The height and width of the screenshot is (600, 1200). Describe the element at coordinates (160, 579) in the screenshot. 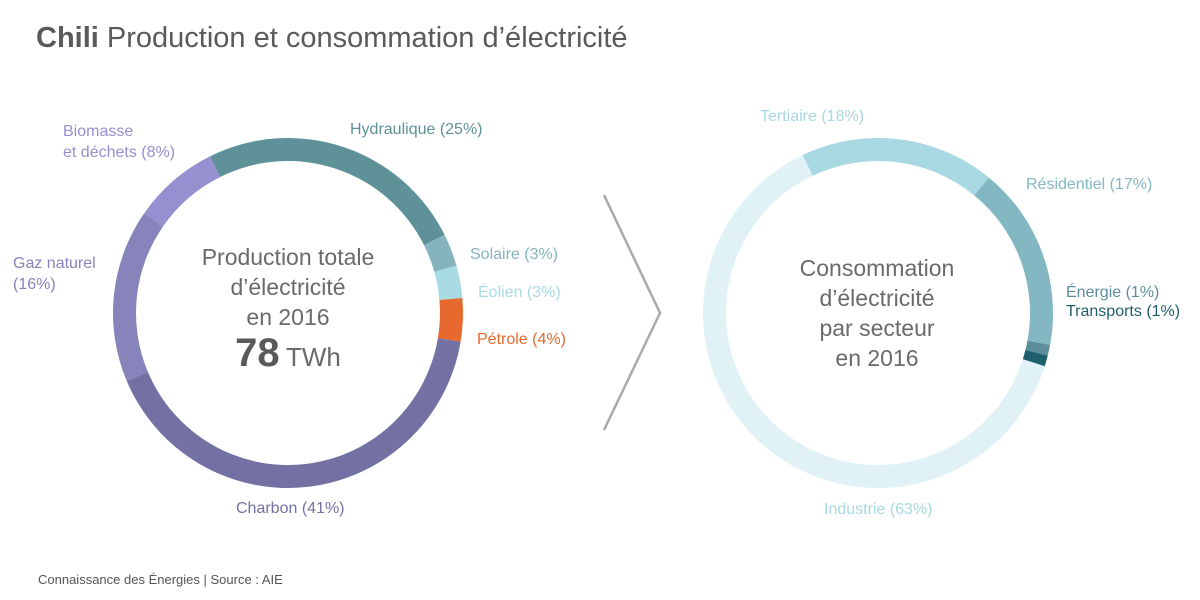

I see `footer-source: Connaissance des Énergies | Source : AIE` at that location.